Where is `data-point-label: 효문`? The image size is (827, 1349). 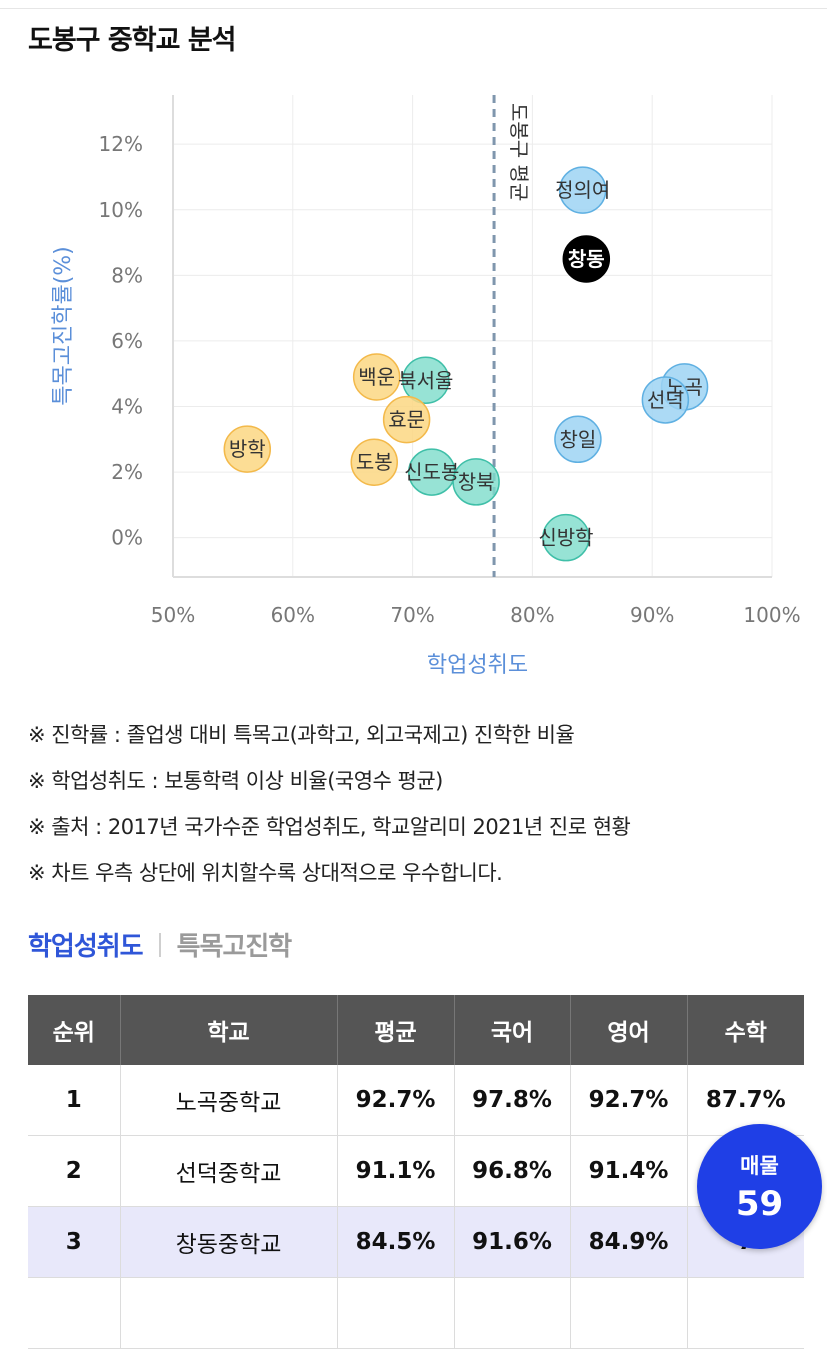 data-point-label: 효문 is located at coordinates (406, 420).